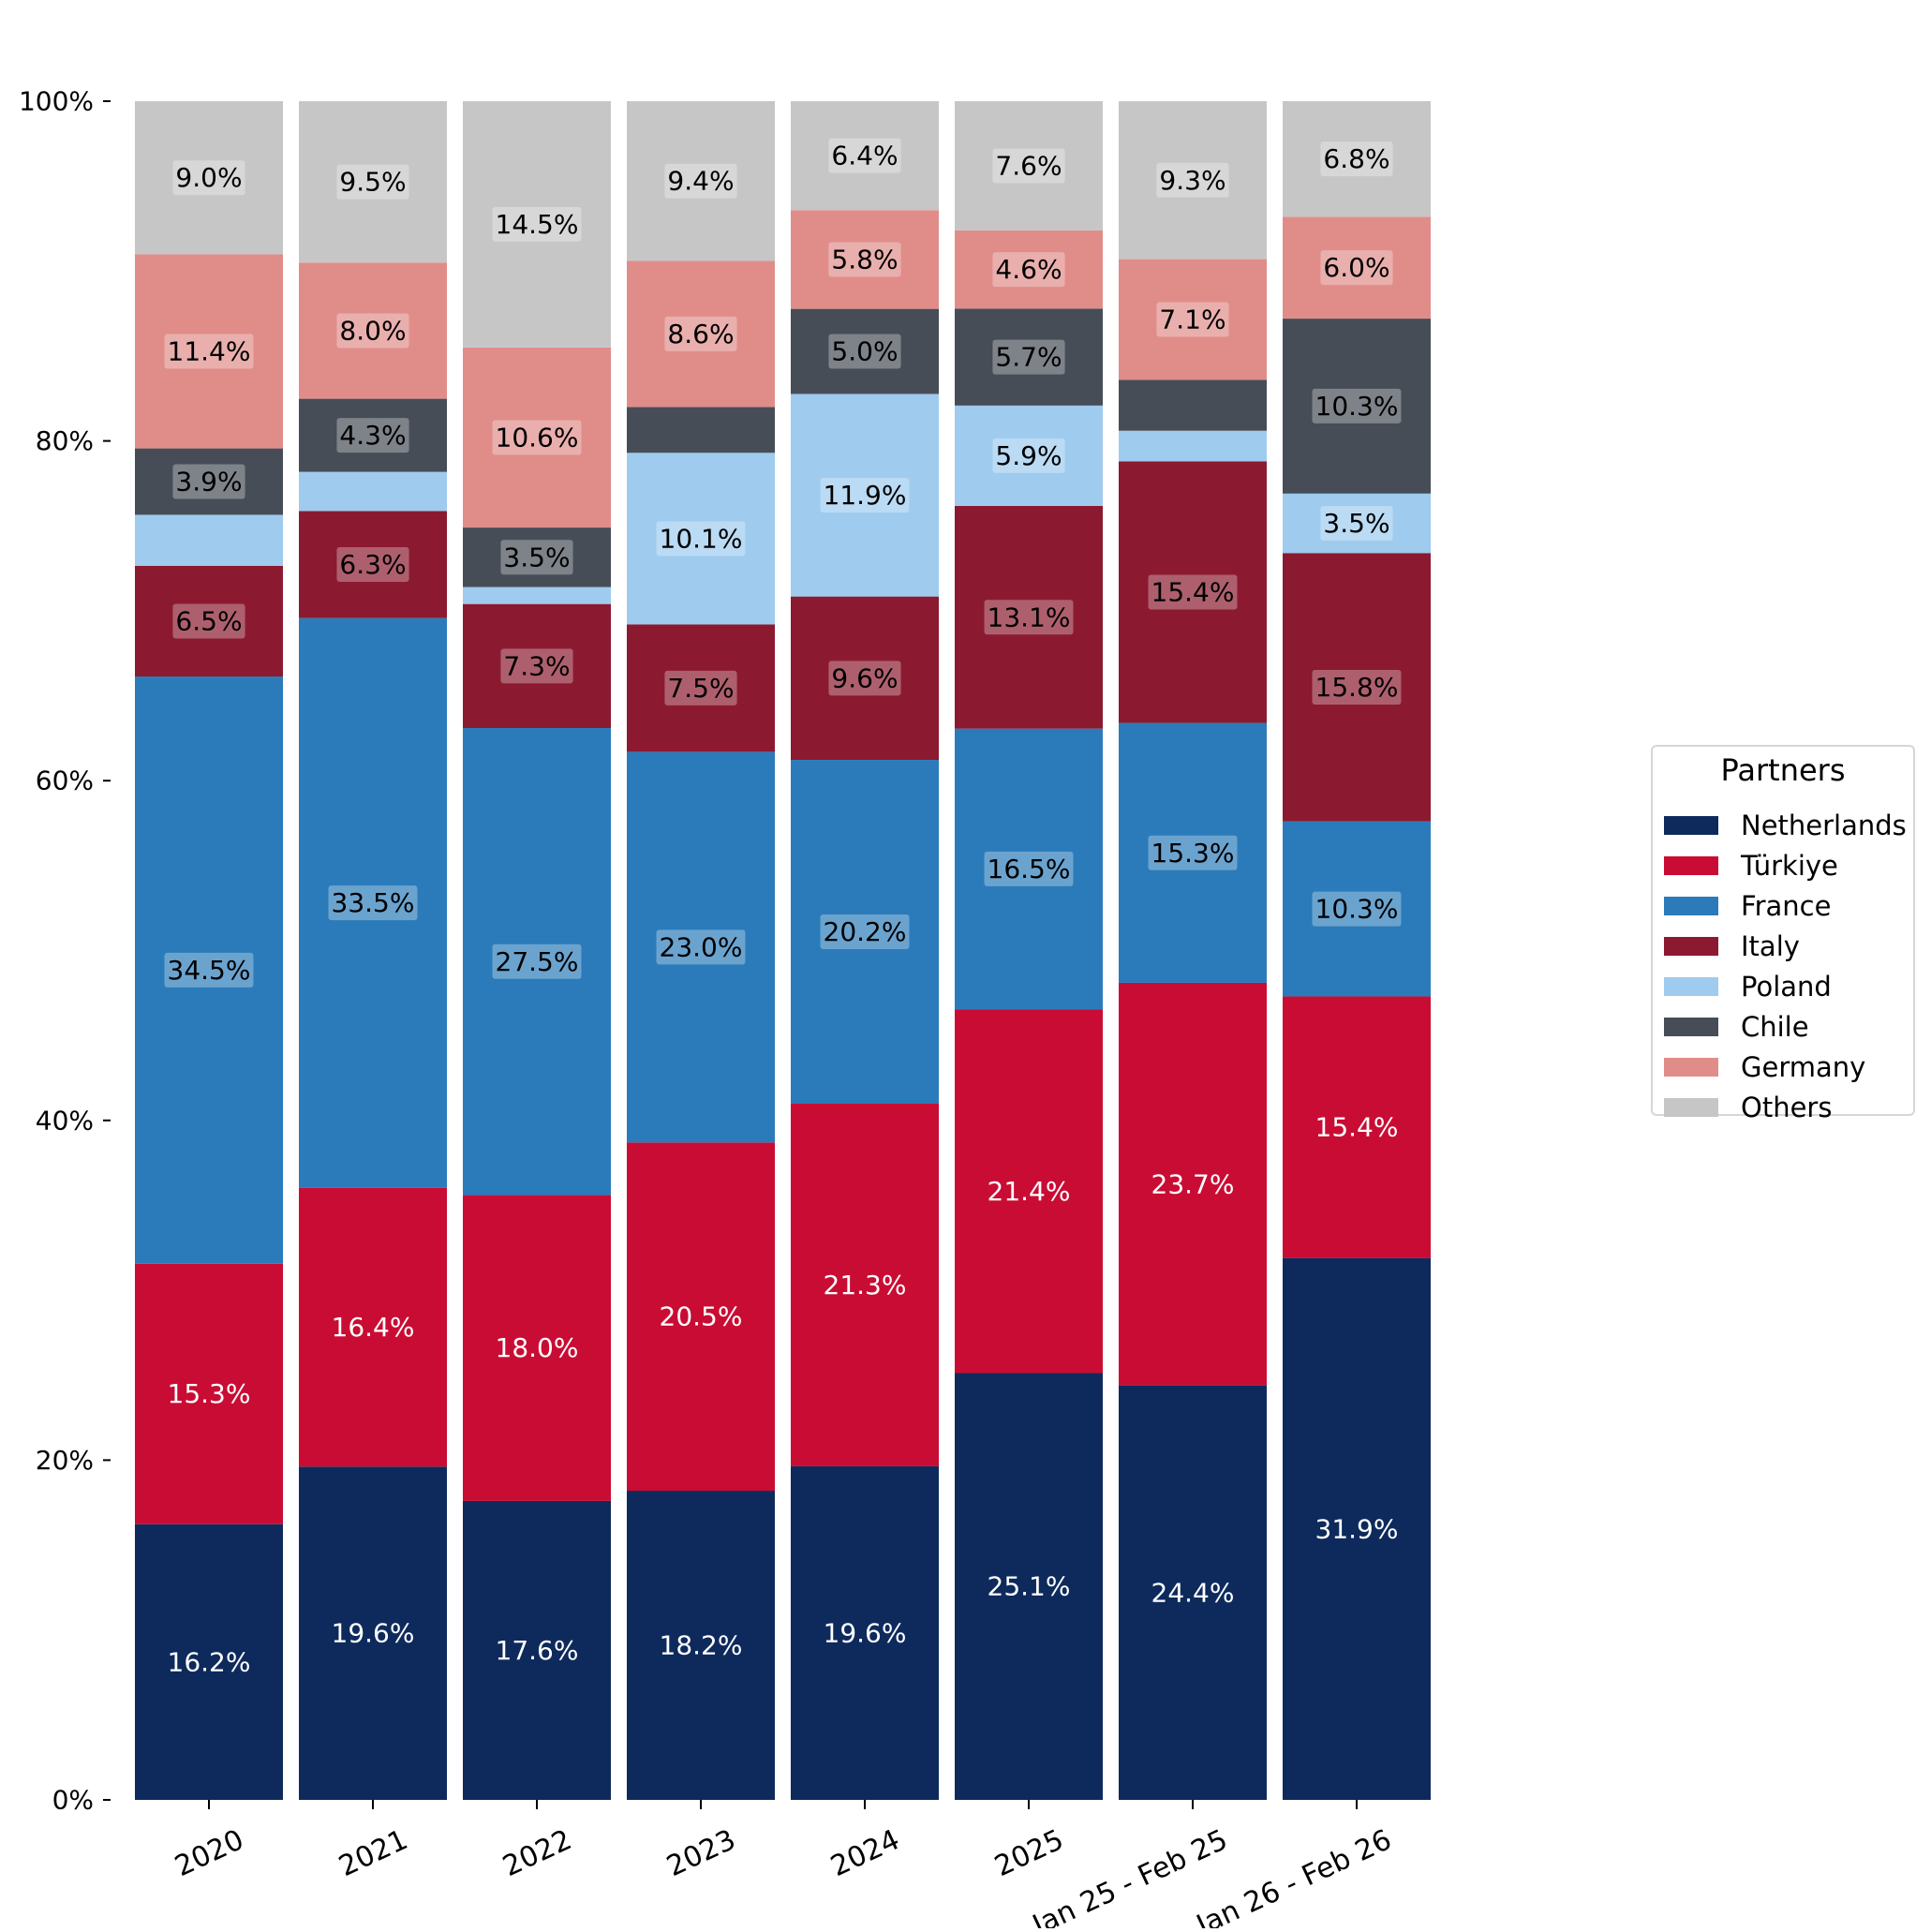 This screenshot has width=1931, height=1932. I want to click on data-label-text: 5.8%, so click(864, 260).